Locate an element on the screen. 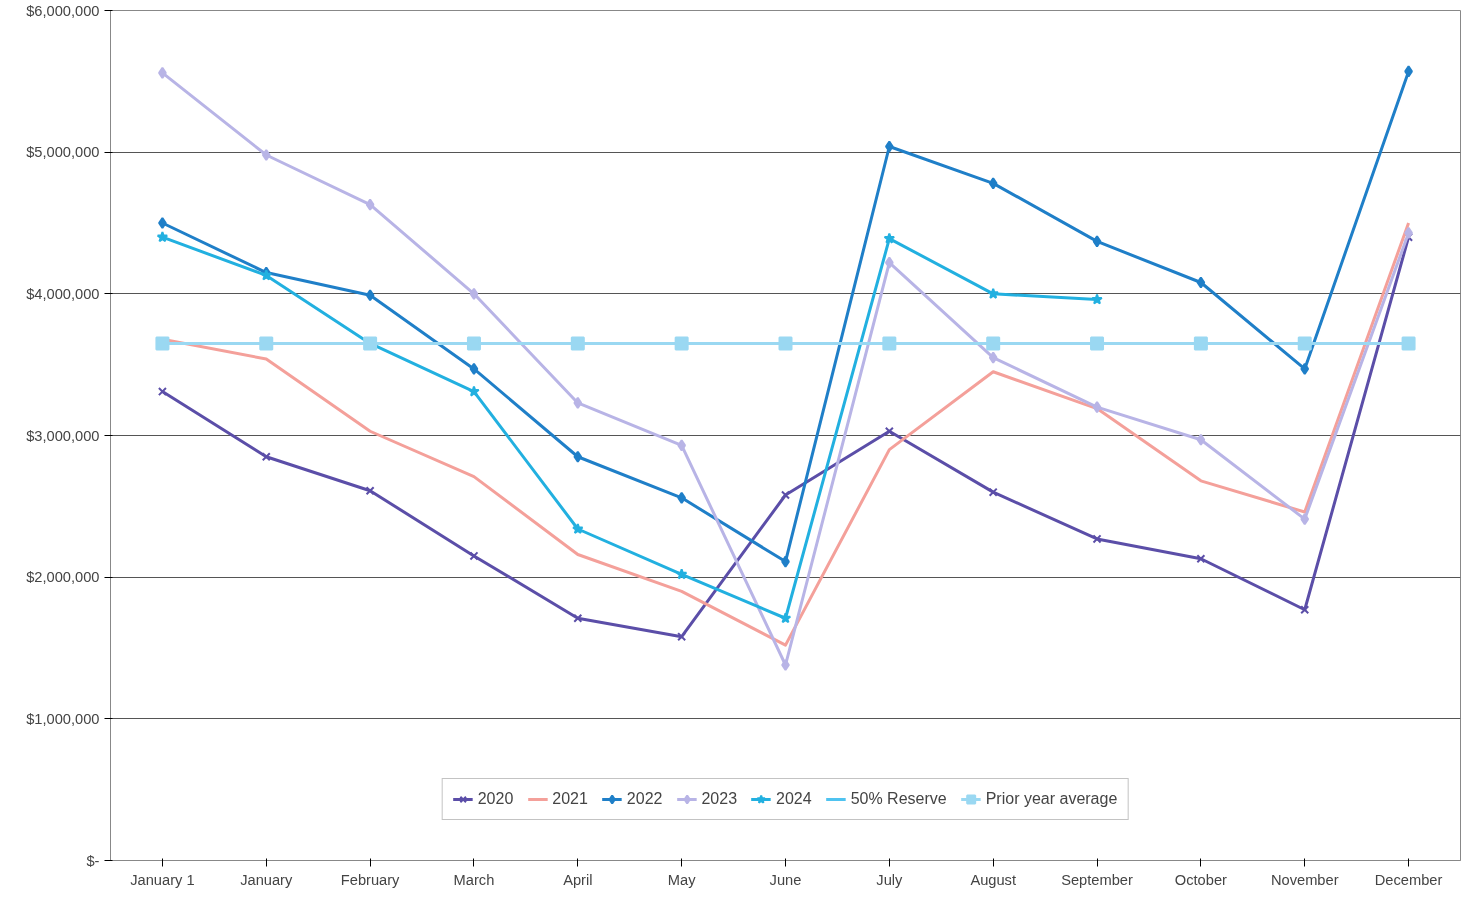  legend-label: 2020 is located at coordinates (495, 799).